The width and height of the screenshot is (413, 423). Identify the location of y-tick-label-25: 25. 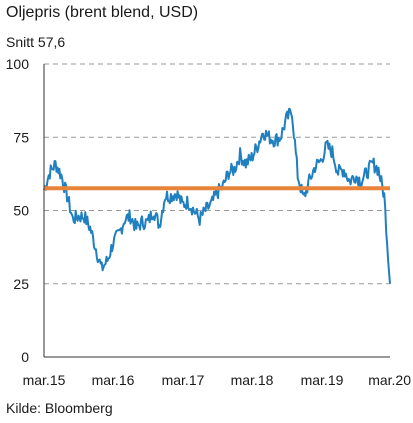
(21, 284).